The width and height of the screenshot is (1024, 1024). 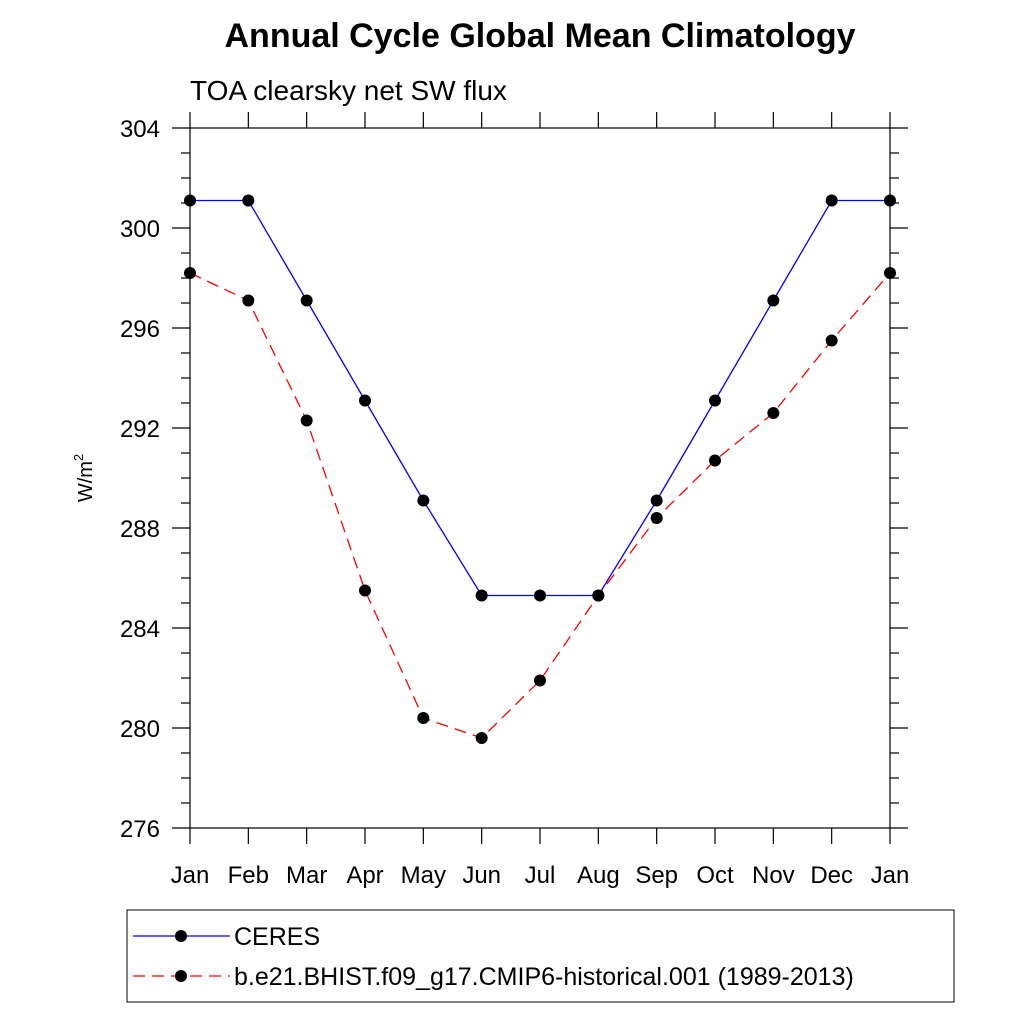 What do you see at coordinates (140, 629) in the screenshot?
I see `y-tick-label: 284` at bounding box center [140, 629].